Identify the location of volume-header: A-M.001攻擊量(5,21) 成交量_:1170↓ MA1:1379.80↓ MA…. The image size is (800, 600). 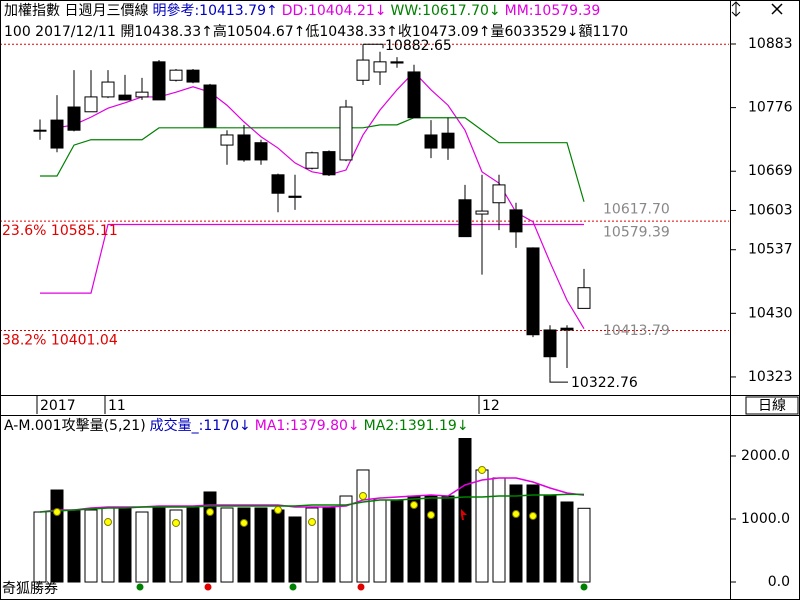
(236, 425).